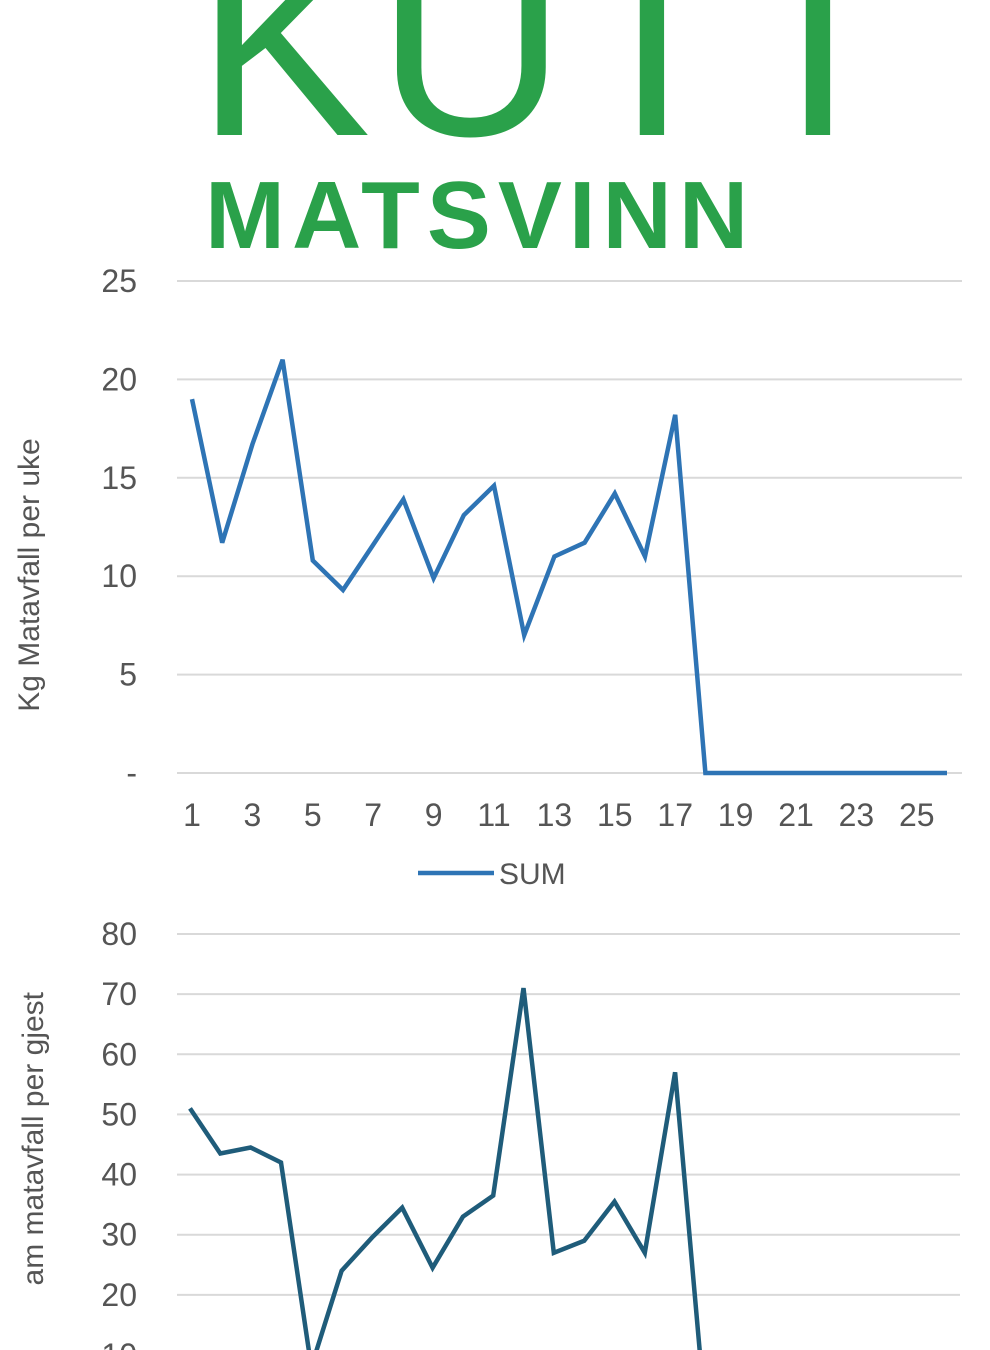 Image resolution: width=990 pixels, height=1350 pixels. Describe the element at coordinates (119, 576) in the screenshot. I see `chart1-y-tick-label: 10` at that location.